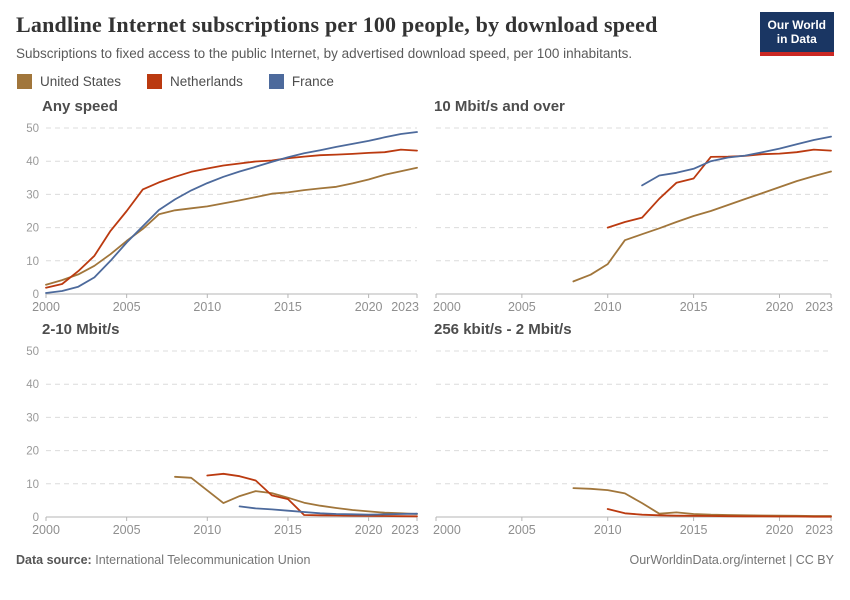 This screenshot has width=850, height=600. Describe the element at coordinates (81, 330) in the screenshot. I see `chart-title-2-10mbit: 2-10 Mbit/s` at that location.